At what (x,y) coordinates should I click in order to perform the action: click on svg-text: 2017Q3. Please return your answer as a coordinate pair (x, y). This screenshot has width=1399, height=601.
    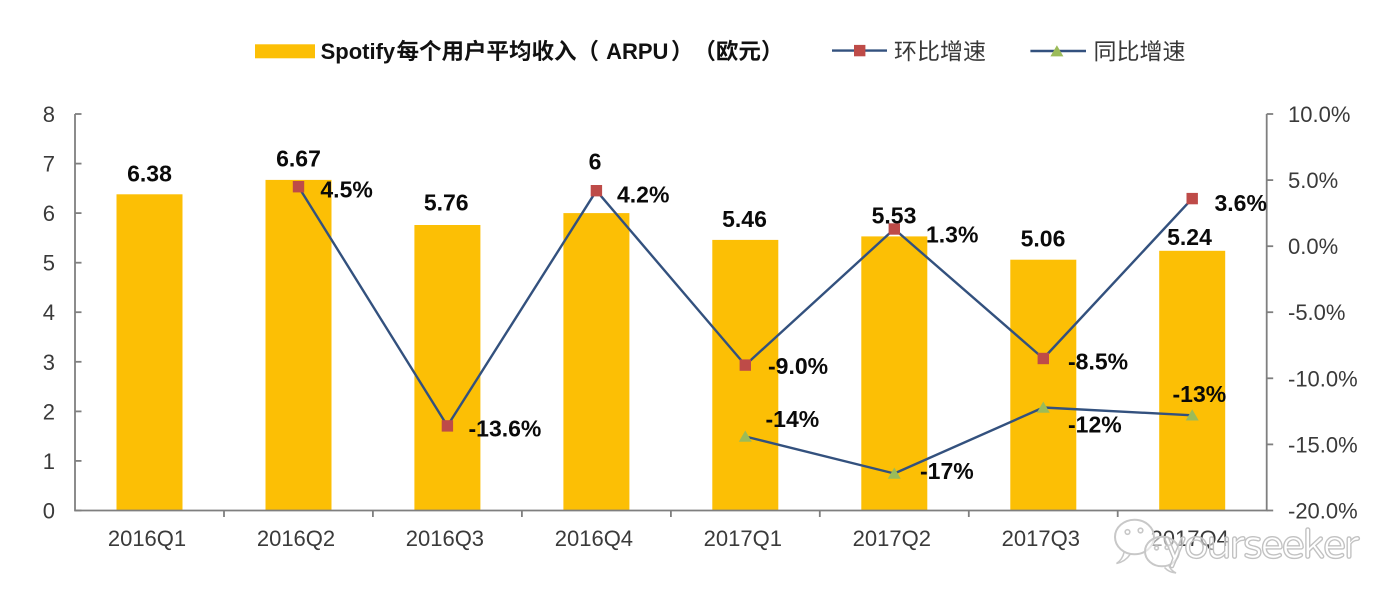
    Looking at the image, I should click on (1041, 538).